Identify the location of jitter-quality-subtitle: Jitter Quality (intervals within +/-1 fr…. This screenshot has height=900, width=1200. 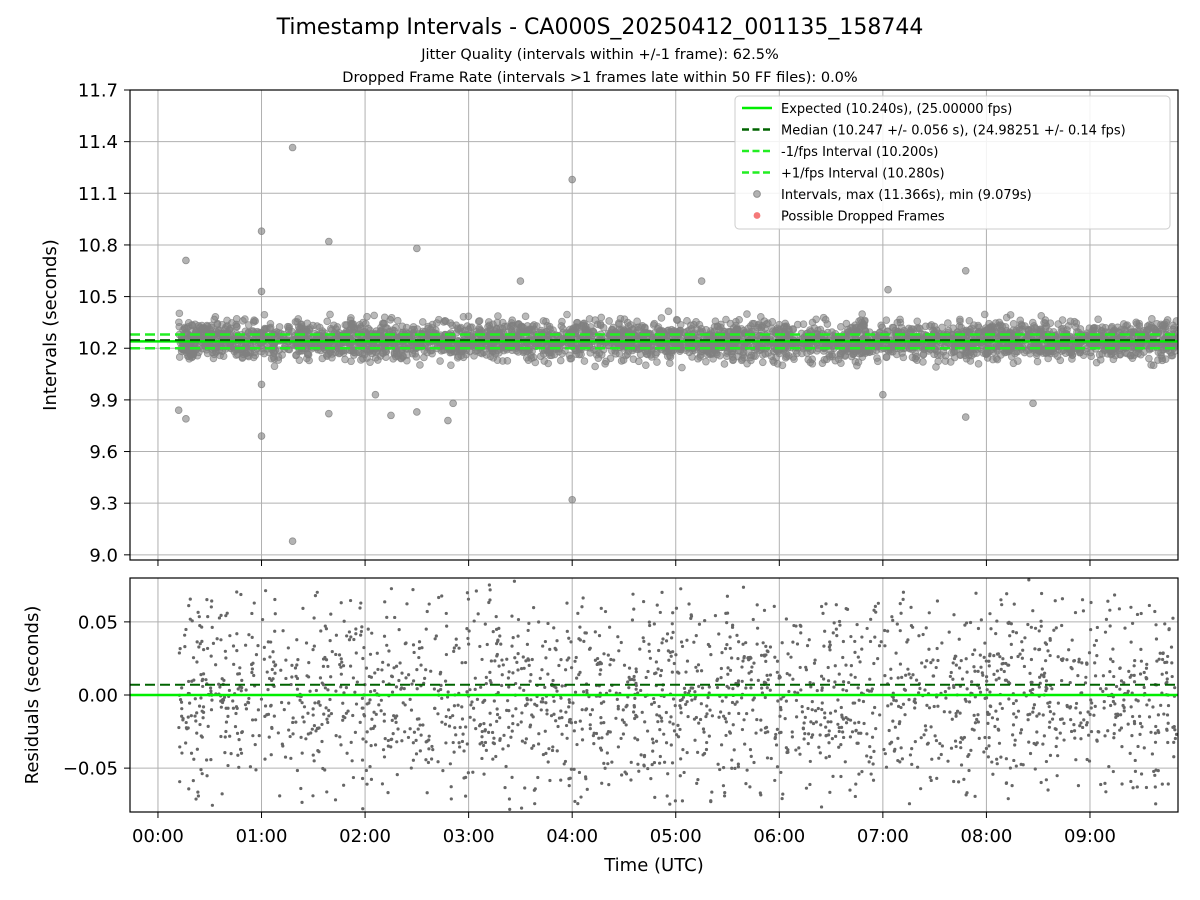
(600, 55).